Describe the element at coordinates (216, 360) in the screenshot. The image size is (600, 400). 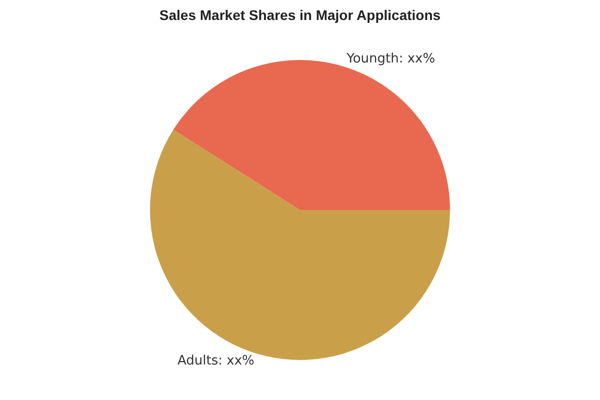
I see `slice-label: Adults: xx%` at that location.